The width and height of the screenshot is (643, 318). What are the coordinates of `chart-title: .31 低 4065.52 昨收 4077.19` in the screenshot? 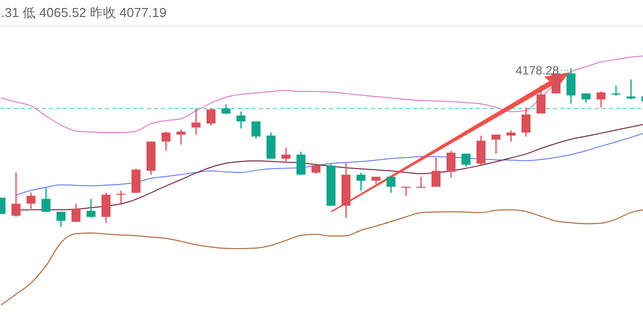 It's located at (84, 12).